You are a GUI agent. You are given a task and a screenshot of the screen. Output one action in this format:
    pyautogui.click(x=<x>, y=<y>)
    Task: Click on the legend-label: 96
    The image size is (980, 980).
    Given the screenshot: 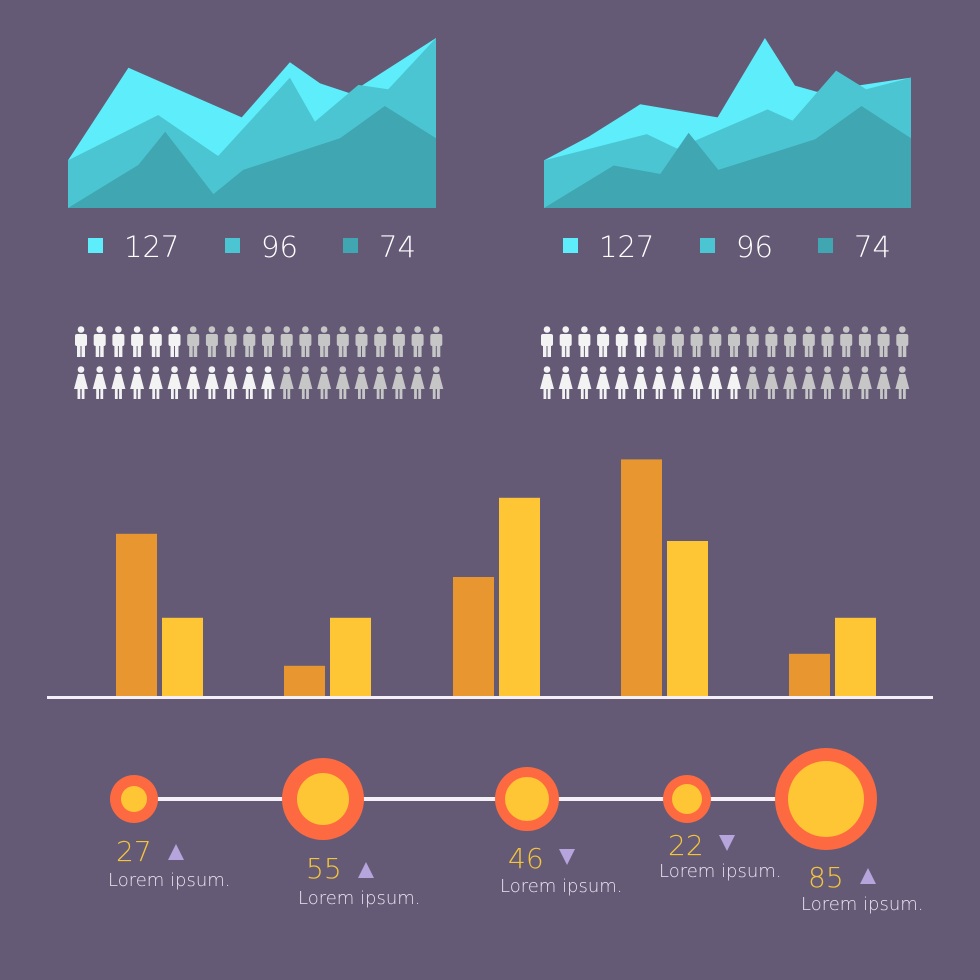 What is the action you would take?
    pyautogui.click(x=279, y=247)
    